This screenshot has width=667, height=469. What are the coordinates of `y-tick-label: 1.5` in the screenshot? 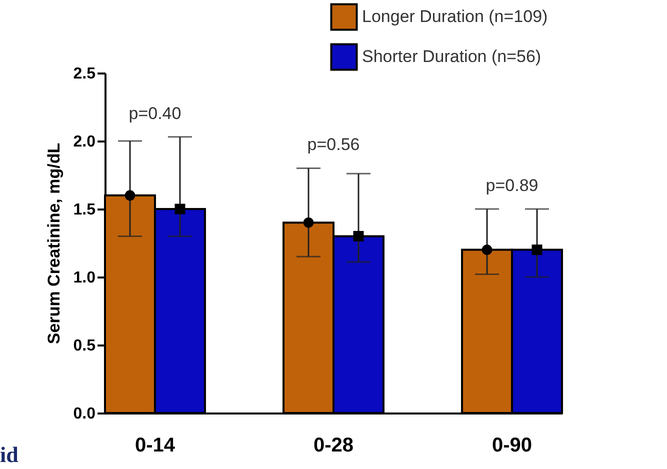 It's located at (84, 210).